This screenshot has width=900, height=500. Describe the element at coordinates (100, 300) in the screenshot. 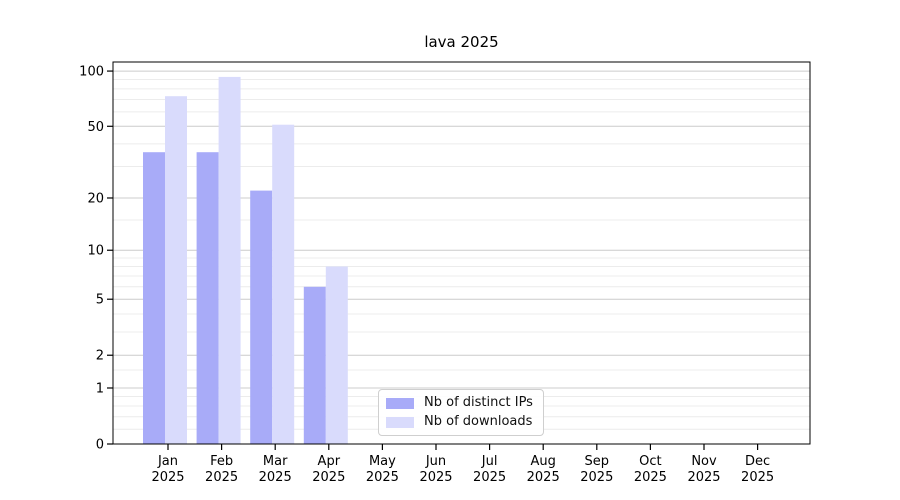

I see `y-tick-label: 5` at that location.